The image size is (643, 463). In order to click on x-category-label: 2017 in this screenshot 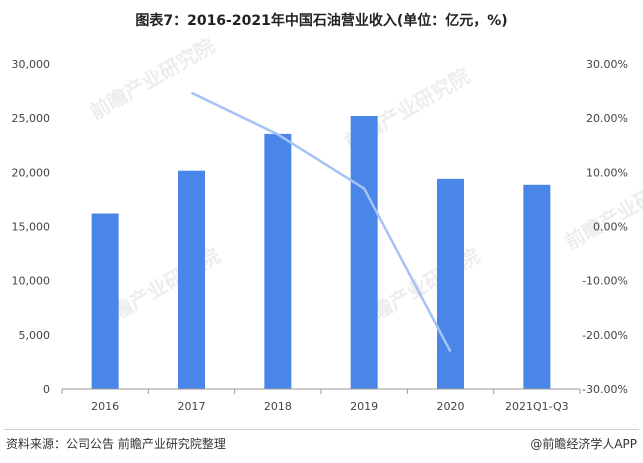, I will do `click(192, 406)`.